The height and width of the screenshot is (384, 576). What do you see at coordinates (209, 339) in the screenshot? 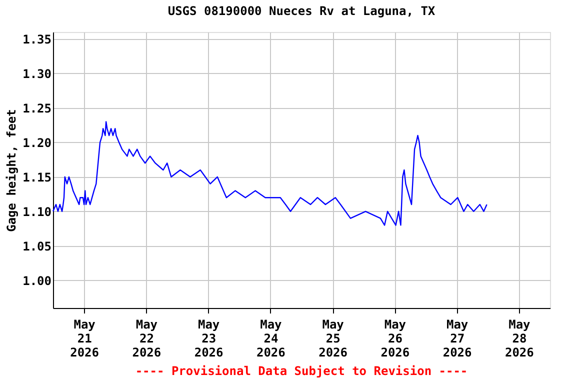
I see `x-tick-label: May 23 2026` at bounding box center [209, 339].